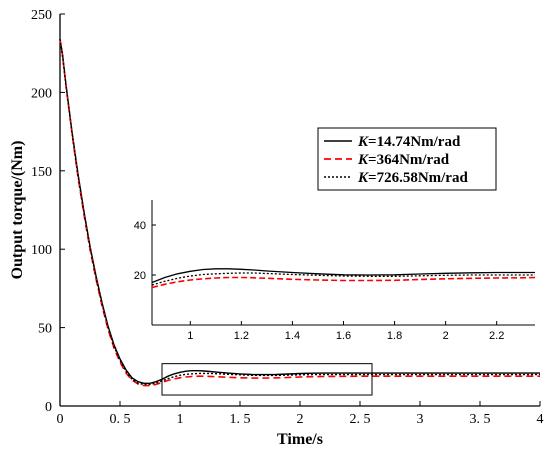 The height and width of the screenshot is (456, 550). Describe the element at coordinates (180, 419) in the screenshot. I see `x-tick-label: 1` at that location.